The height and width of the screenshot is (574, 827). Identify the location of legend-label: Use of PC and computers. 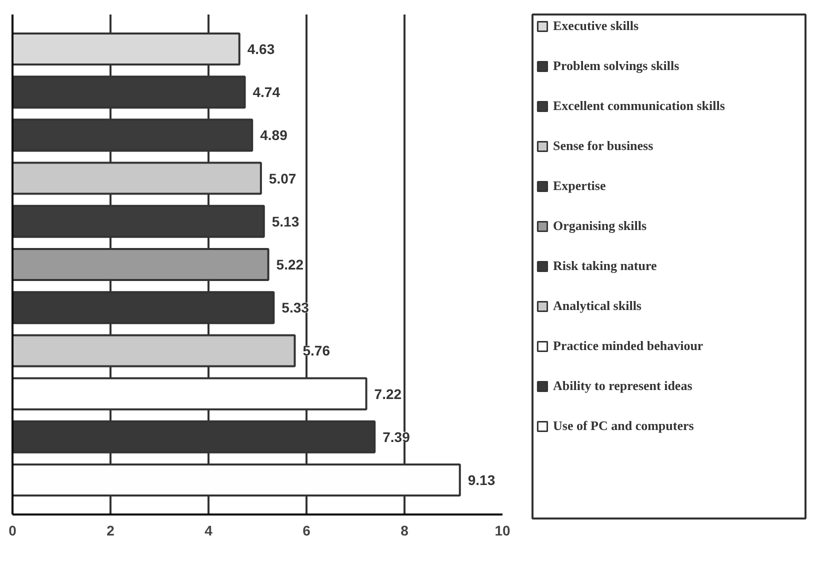
(623, 426).